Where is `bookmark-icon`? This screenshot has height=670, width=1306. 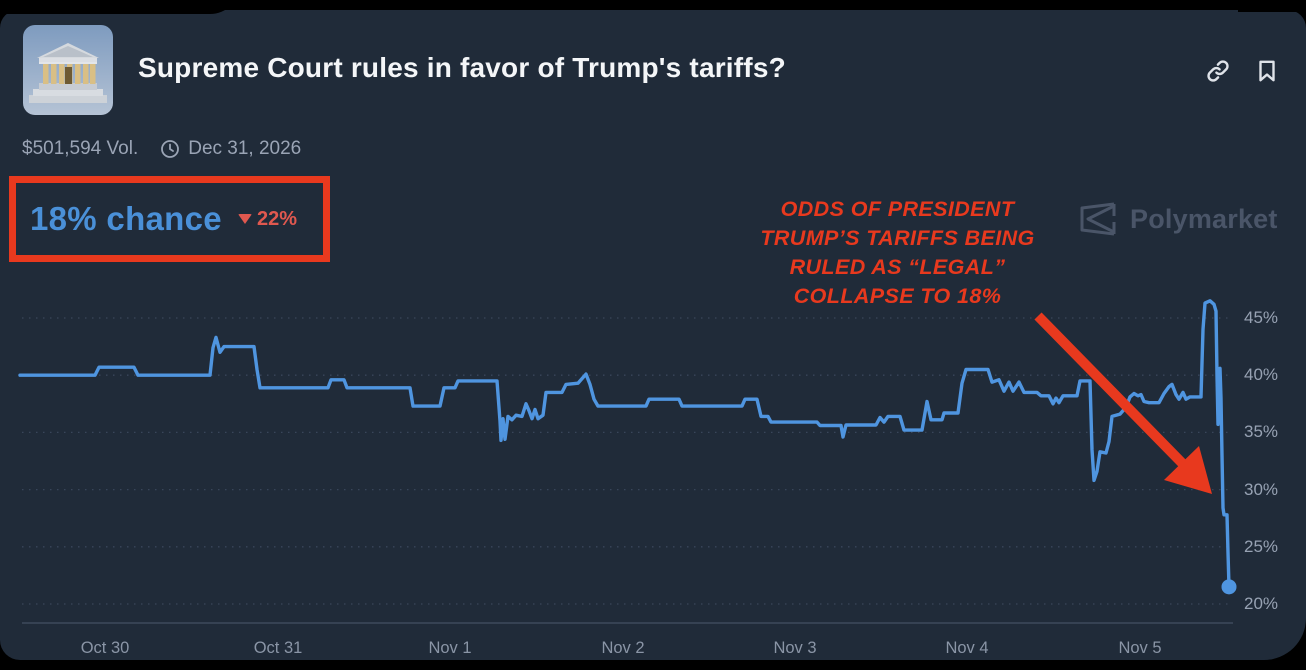
bookmark-icon is located at coordinates (1267, 71).